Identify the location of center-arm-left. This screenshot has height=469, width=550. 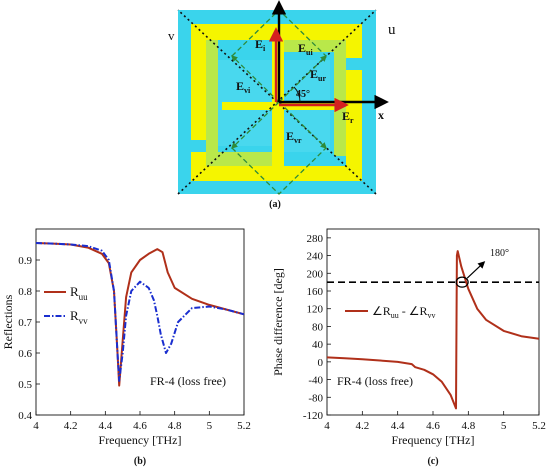
(247, 106).